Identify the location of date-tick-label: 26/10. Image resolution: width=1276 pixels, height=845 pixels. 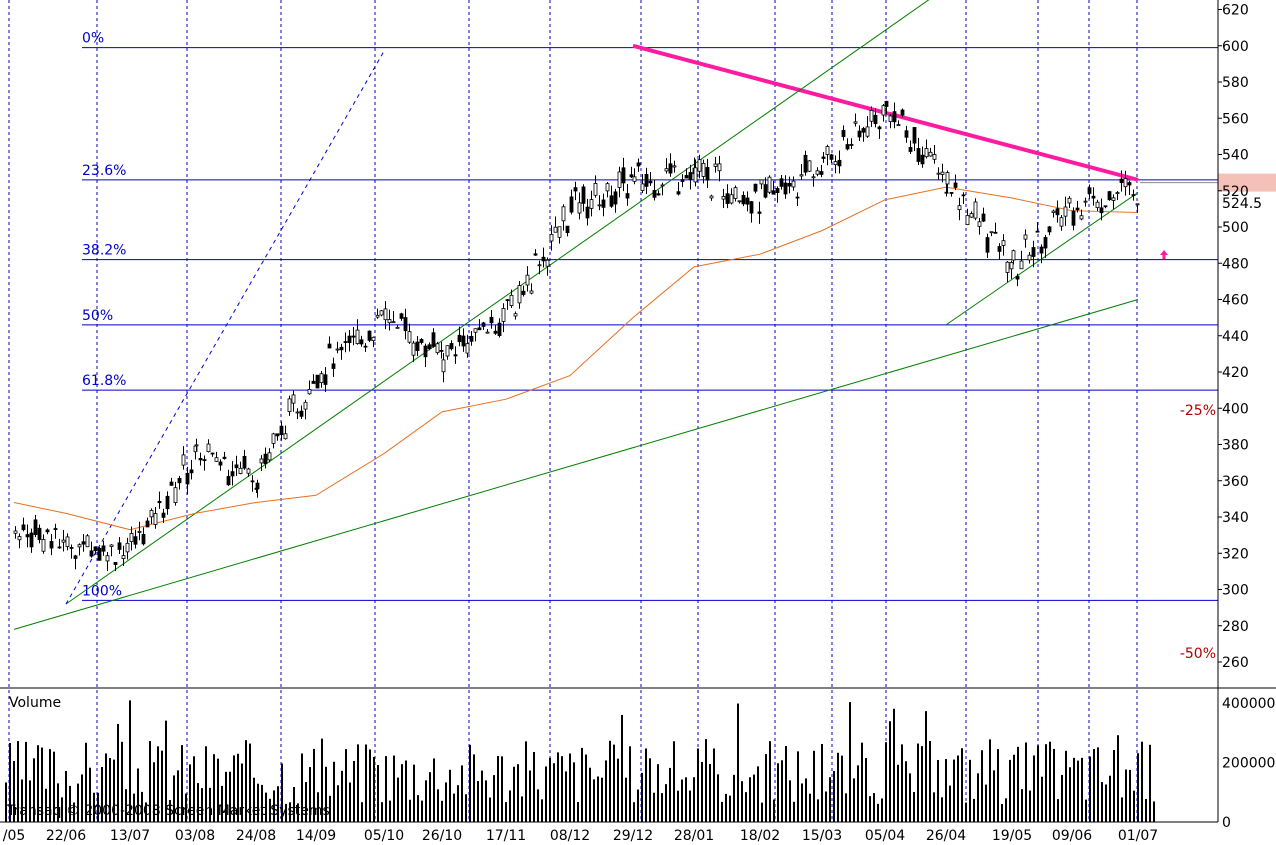
(442, 836).